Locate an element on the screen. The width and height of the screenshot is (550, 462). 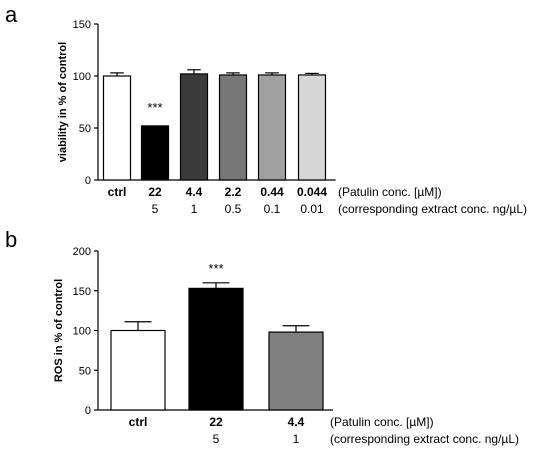
panel-a-bar-0.44 is located at coordinates (272, 127).